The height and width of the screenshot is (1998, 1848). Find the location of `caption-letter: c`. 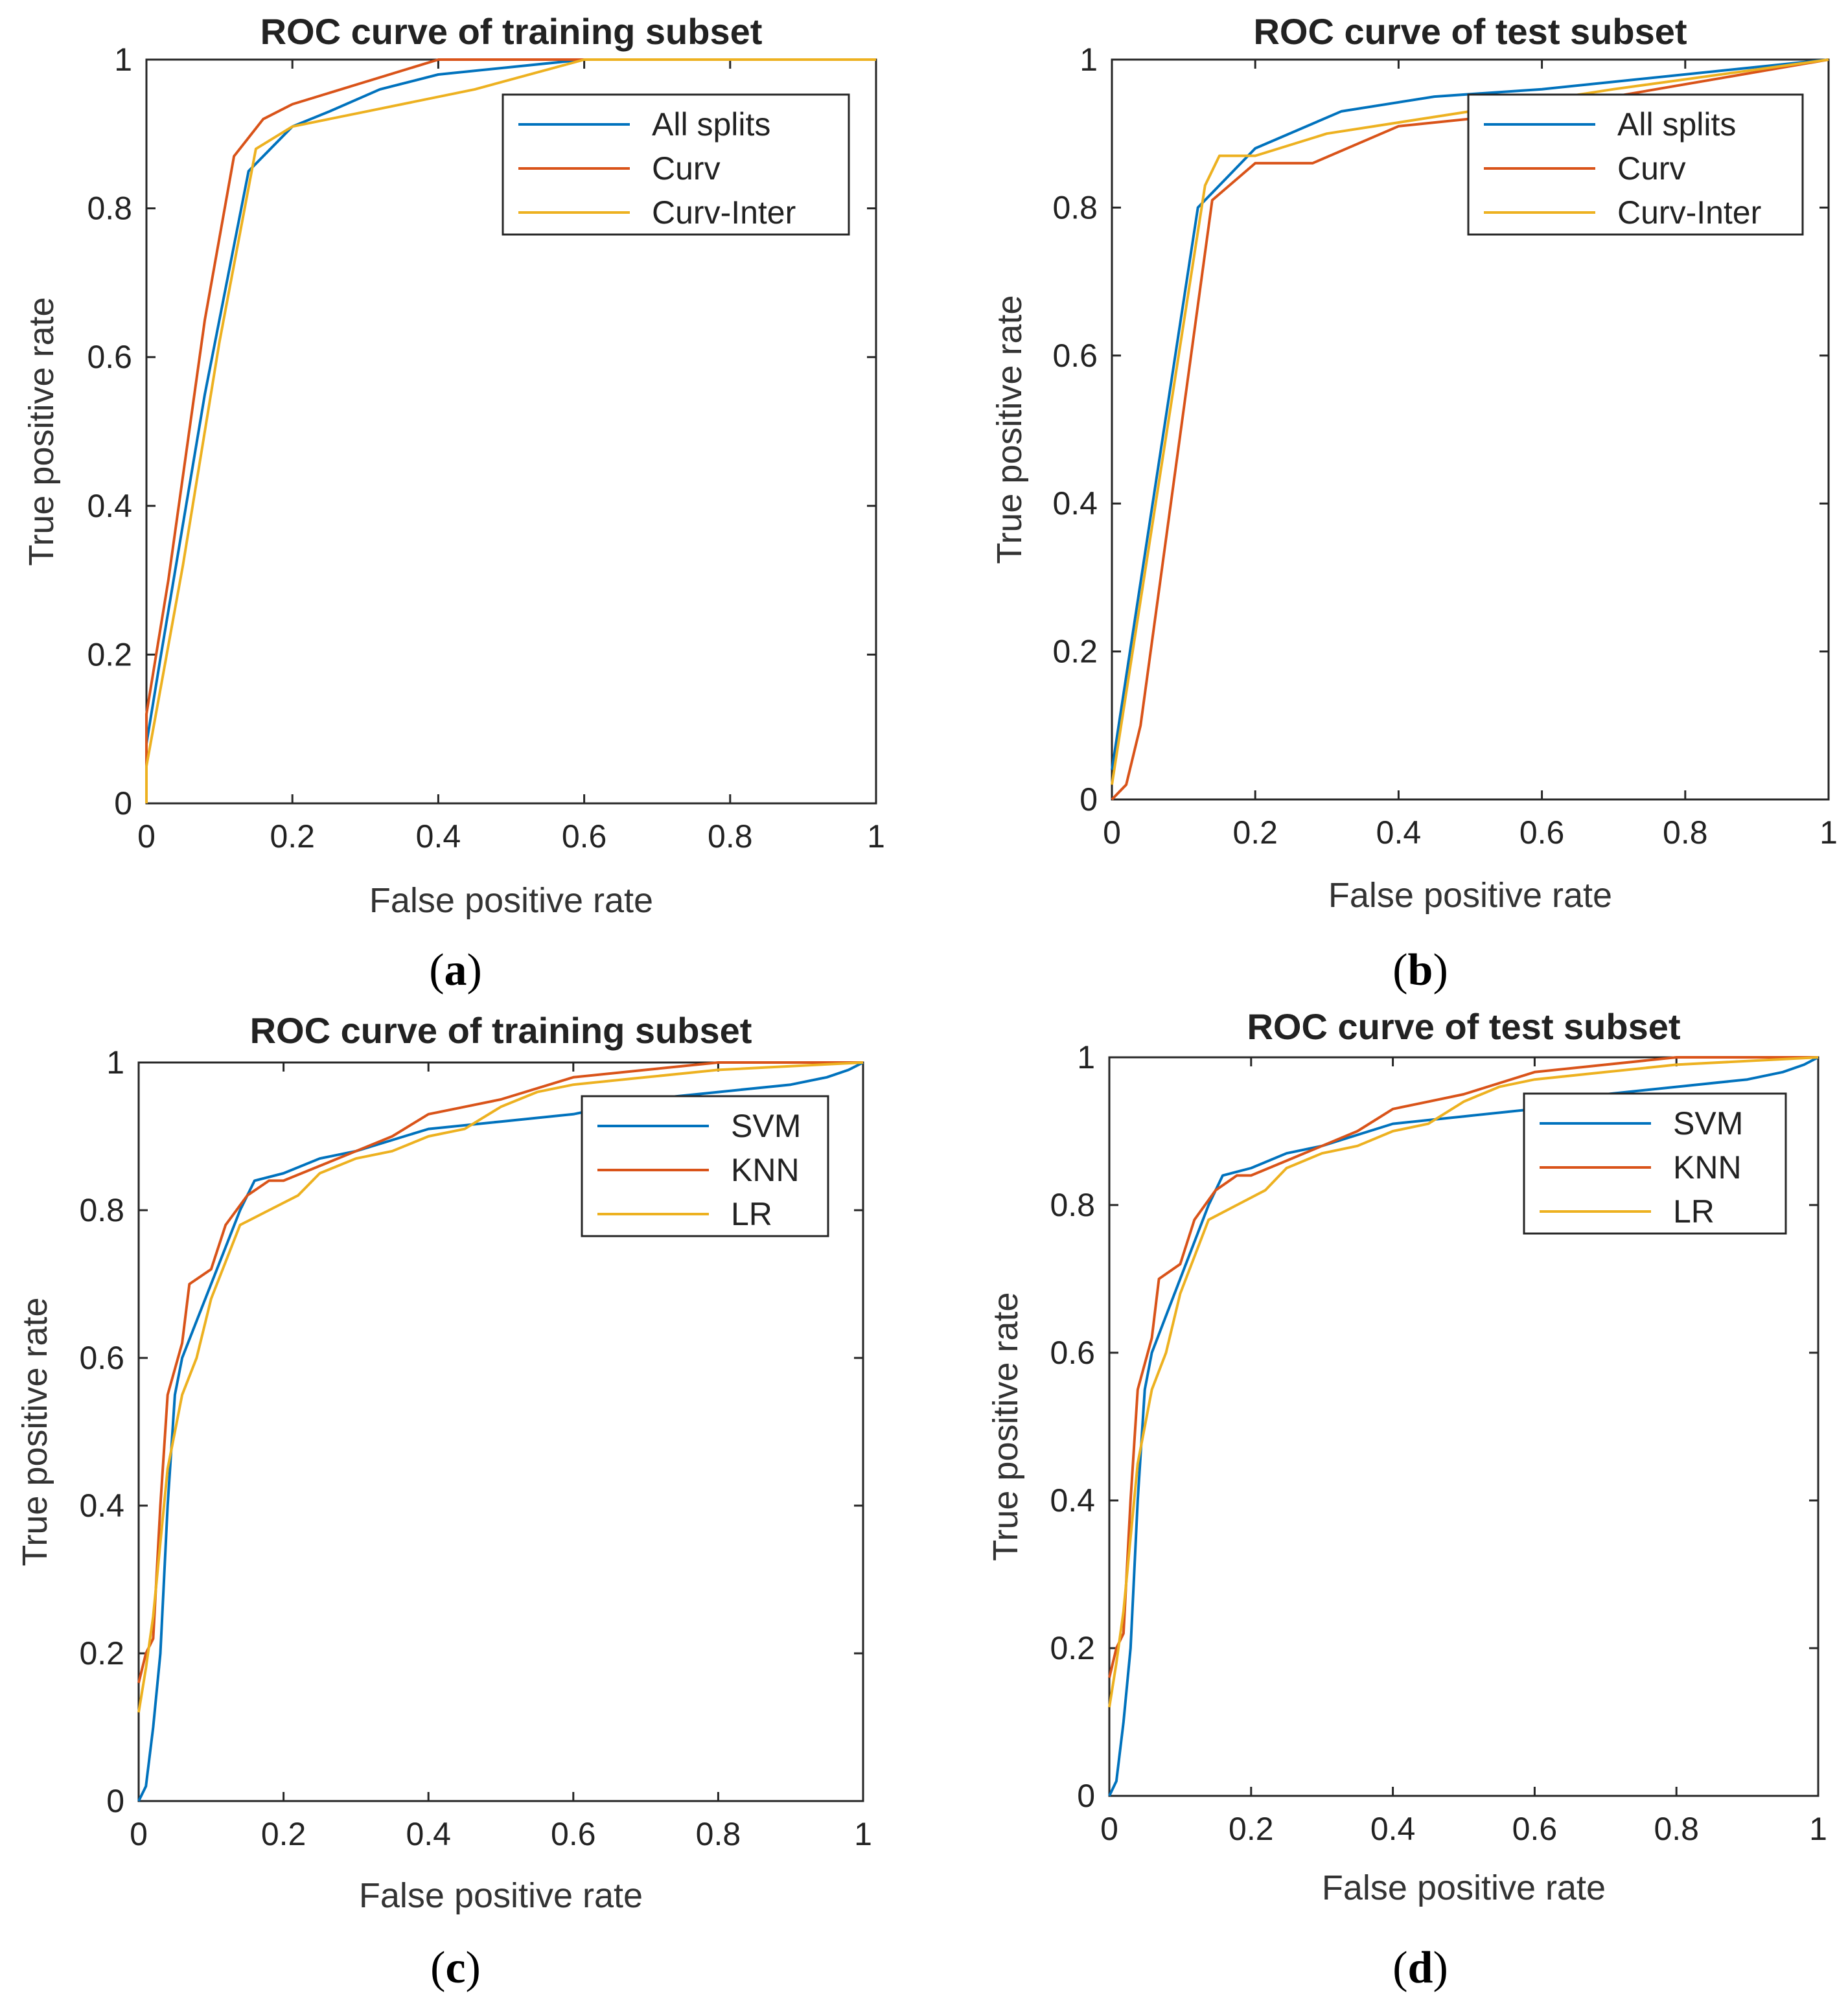

caption-letter: c is located at coordinates (455, 1968).